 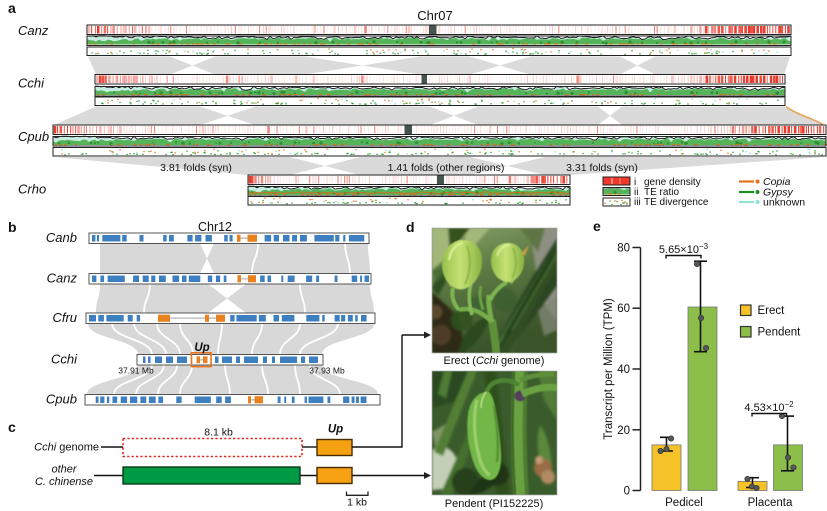 What do you see at coordinates (635, 182) in the screenshot?
I see `svg-text: i` at bounding box center [635, 182].